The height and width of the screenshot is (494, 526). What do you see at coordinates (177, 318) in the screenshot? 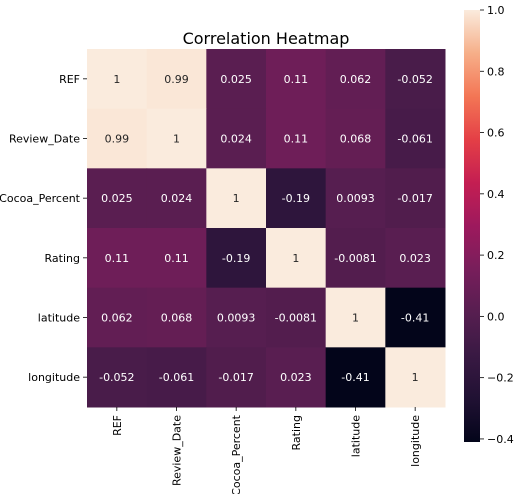
I see `heatmap-cell-label-4-1: 0.068` at bounding box center [177, 318].